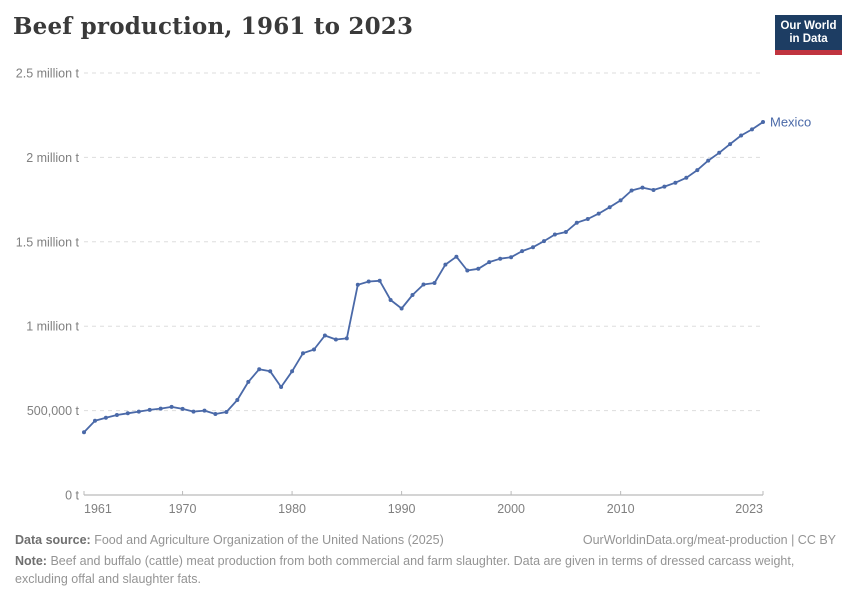 Image resolution: width=850 pixels, height=600 pixels. Describe the element at coordinates (292, 509) in the screenshot. I see `x-tick-label: 1980` at that location.